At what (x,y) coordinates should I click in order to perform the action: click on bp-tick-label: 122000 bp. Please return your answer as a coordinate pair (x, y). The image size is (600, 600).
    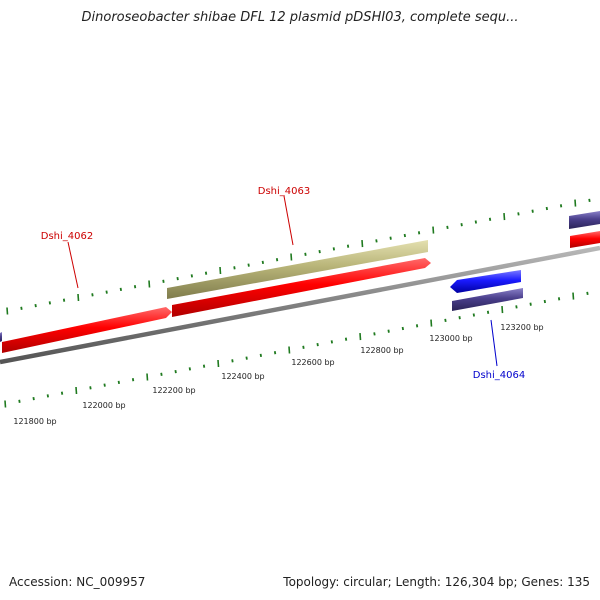
    Looking at the image, I should click on (103, 405).